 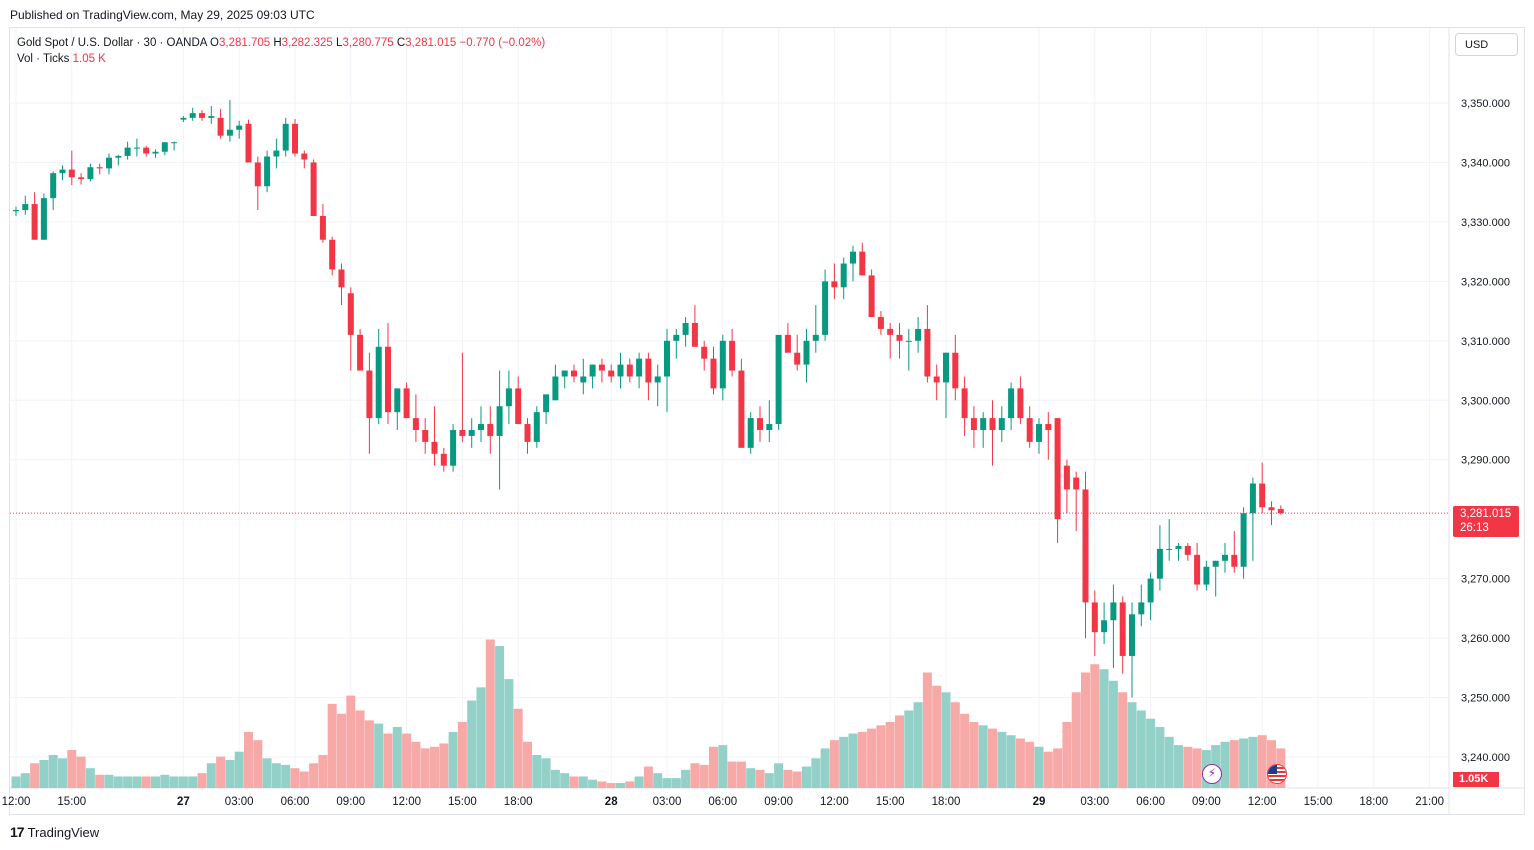 What do you see at coordinates (43, 59) in the screenshot?
I see `volume-label: Vol · Ticks` at bounding box center [43, 59].